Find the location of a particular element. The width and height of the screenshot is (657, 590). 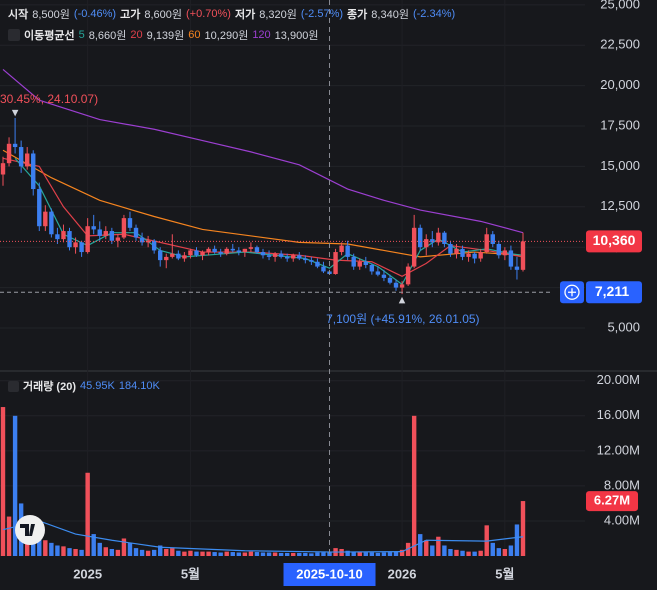

x-tick-label: 2025 is located at coordinates (87, 573).